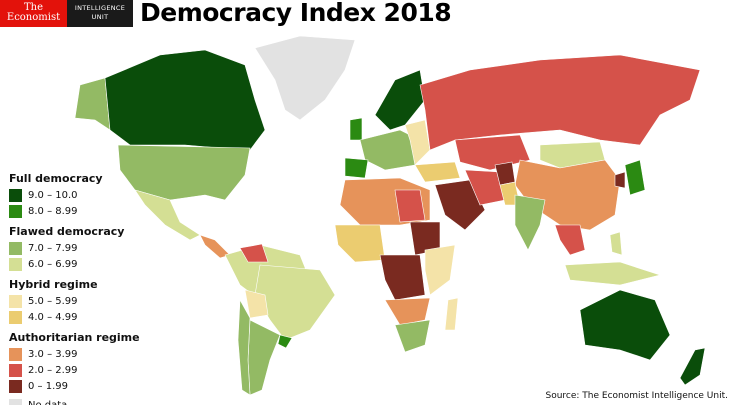  What do you see at coordinates (636, 396) in the screenshot?
I see `source-note: Source: The Economist Intelligence Unit.` at bounding box center [636, 396].